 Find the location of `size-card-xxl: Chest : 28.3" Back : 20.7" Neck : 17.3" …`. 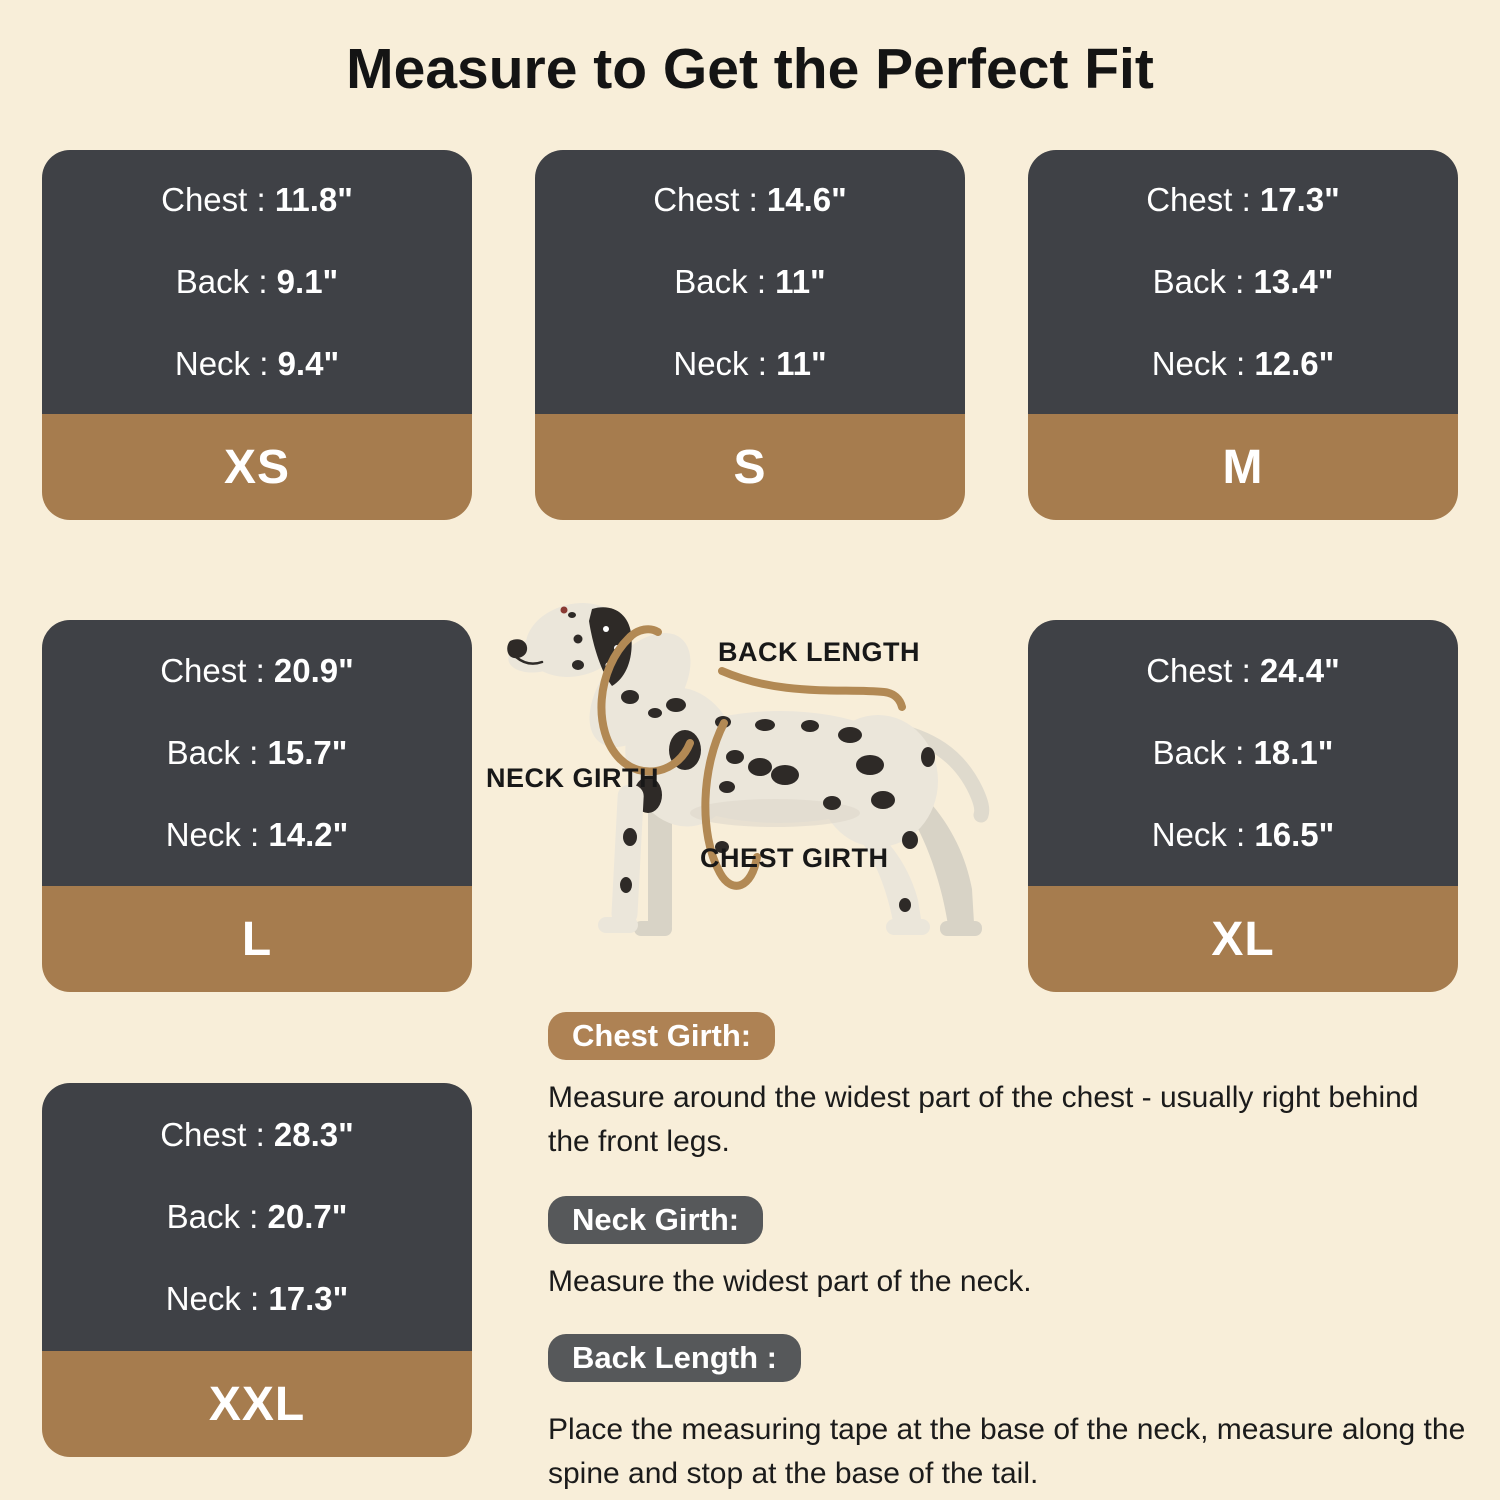

size-card-xxl: Chest : 28.3" Back : 20.7" Neck : 17.3" … is located at coordinates (257, 1270).